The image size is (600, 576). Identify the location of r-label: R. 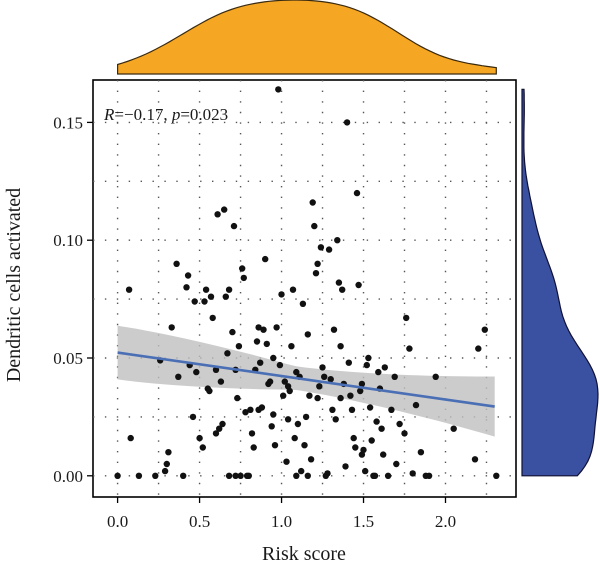
(109, 114).